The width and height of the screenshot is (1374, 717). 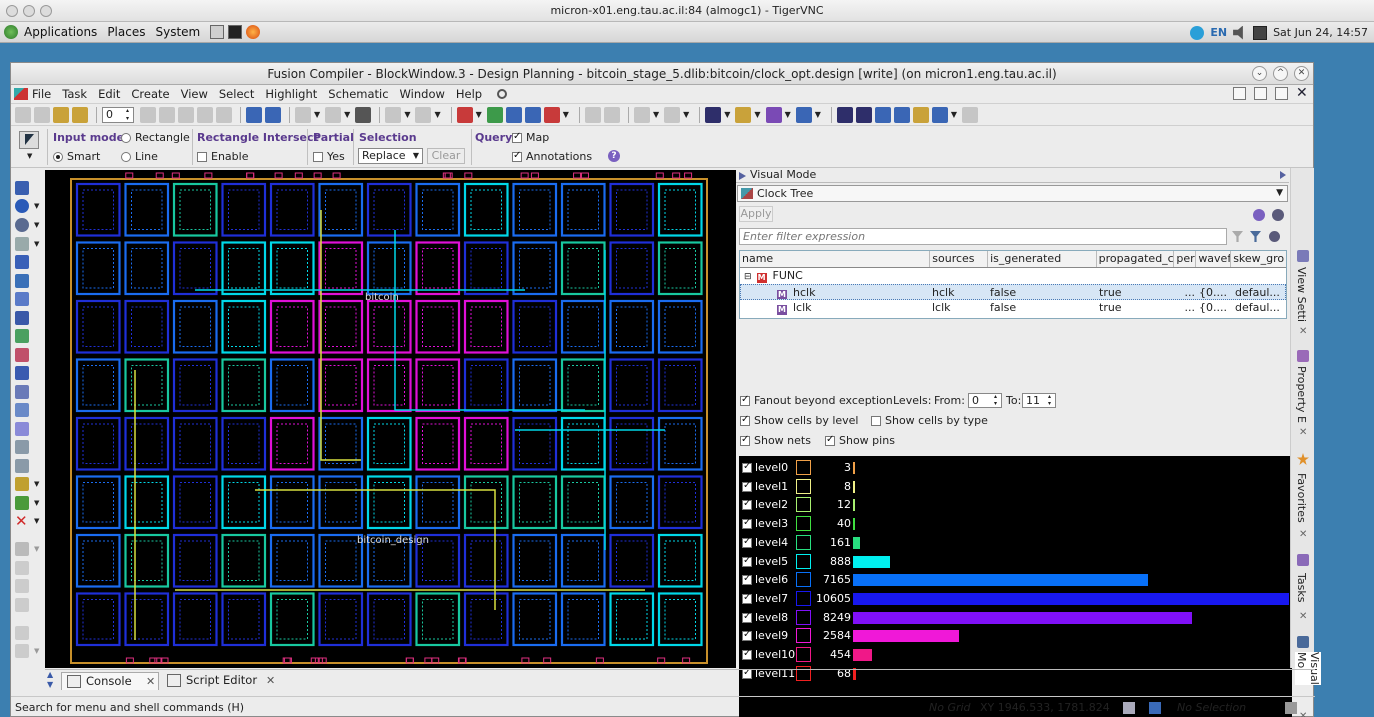 What do you see at coordinates (194, 94) in the screenshot?
I see `menu-view: View` at bounding box center [194, 94].